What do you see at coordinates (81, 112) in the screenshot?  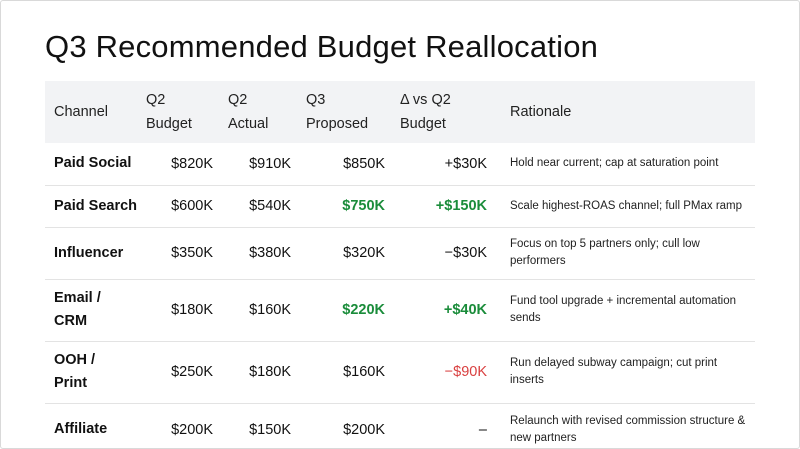 I see `header-channel: Channel` at bounding box center [81, 112].